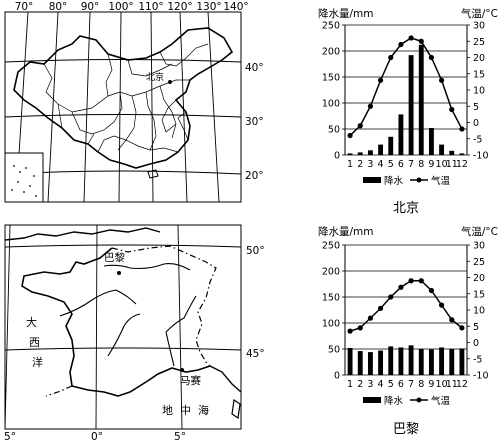 The height and width of the screenshot is (444, 500). I want to click on chart-paris-xtick-label: 5, so click(391, 384).